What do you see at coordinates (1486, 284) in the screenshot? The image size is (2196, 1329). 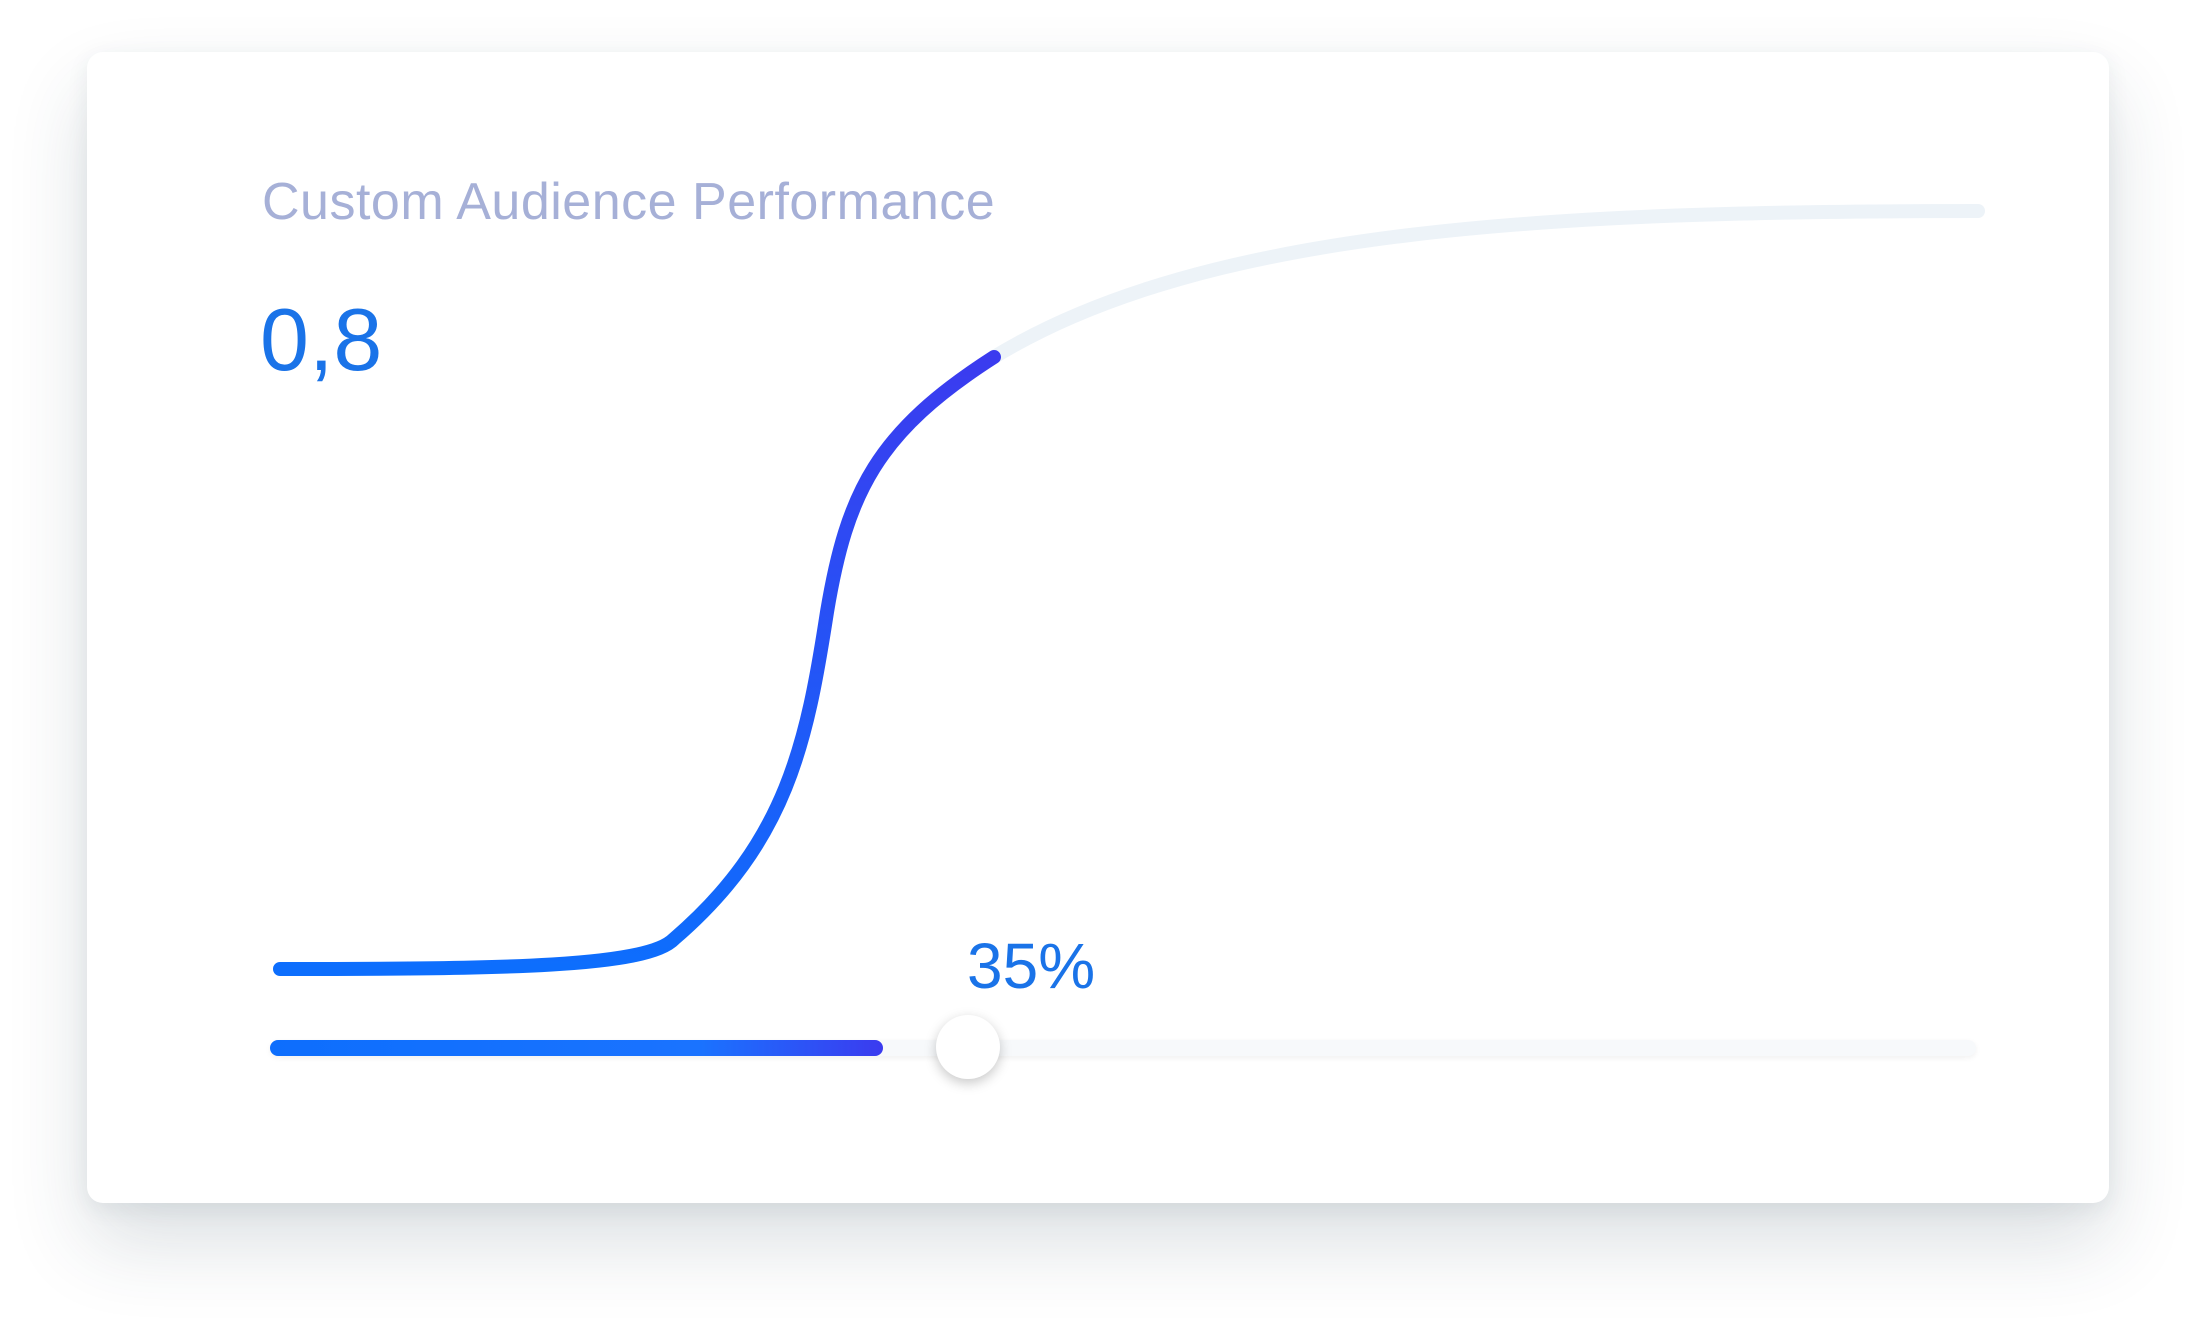 I see `curve-remaining-segment` at bounding box center [1486, 284].